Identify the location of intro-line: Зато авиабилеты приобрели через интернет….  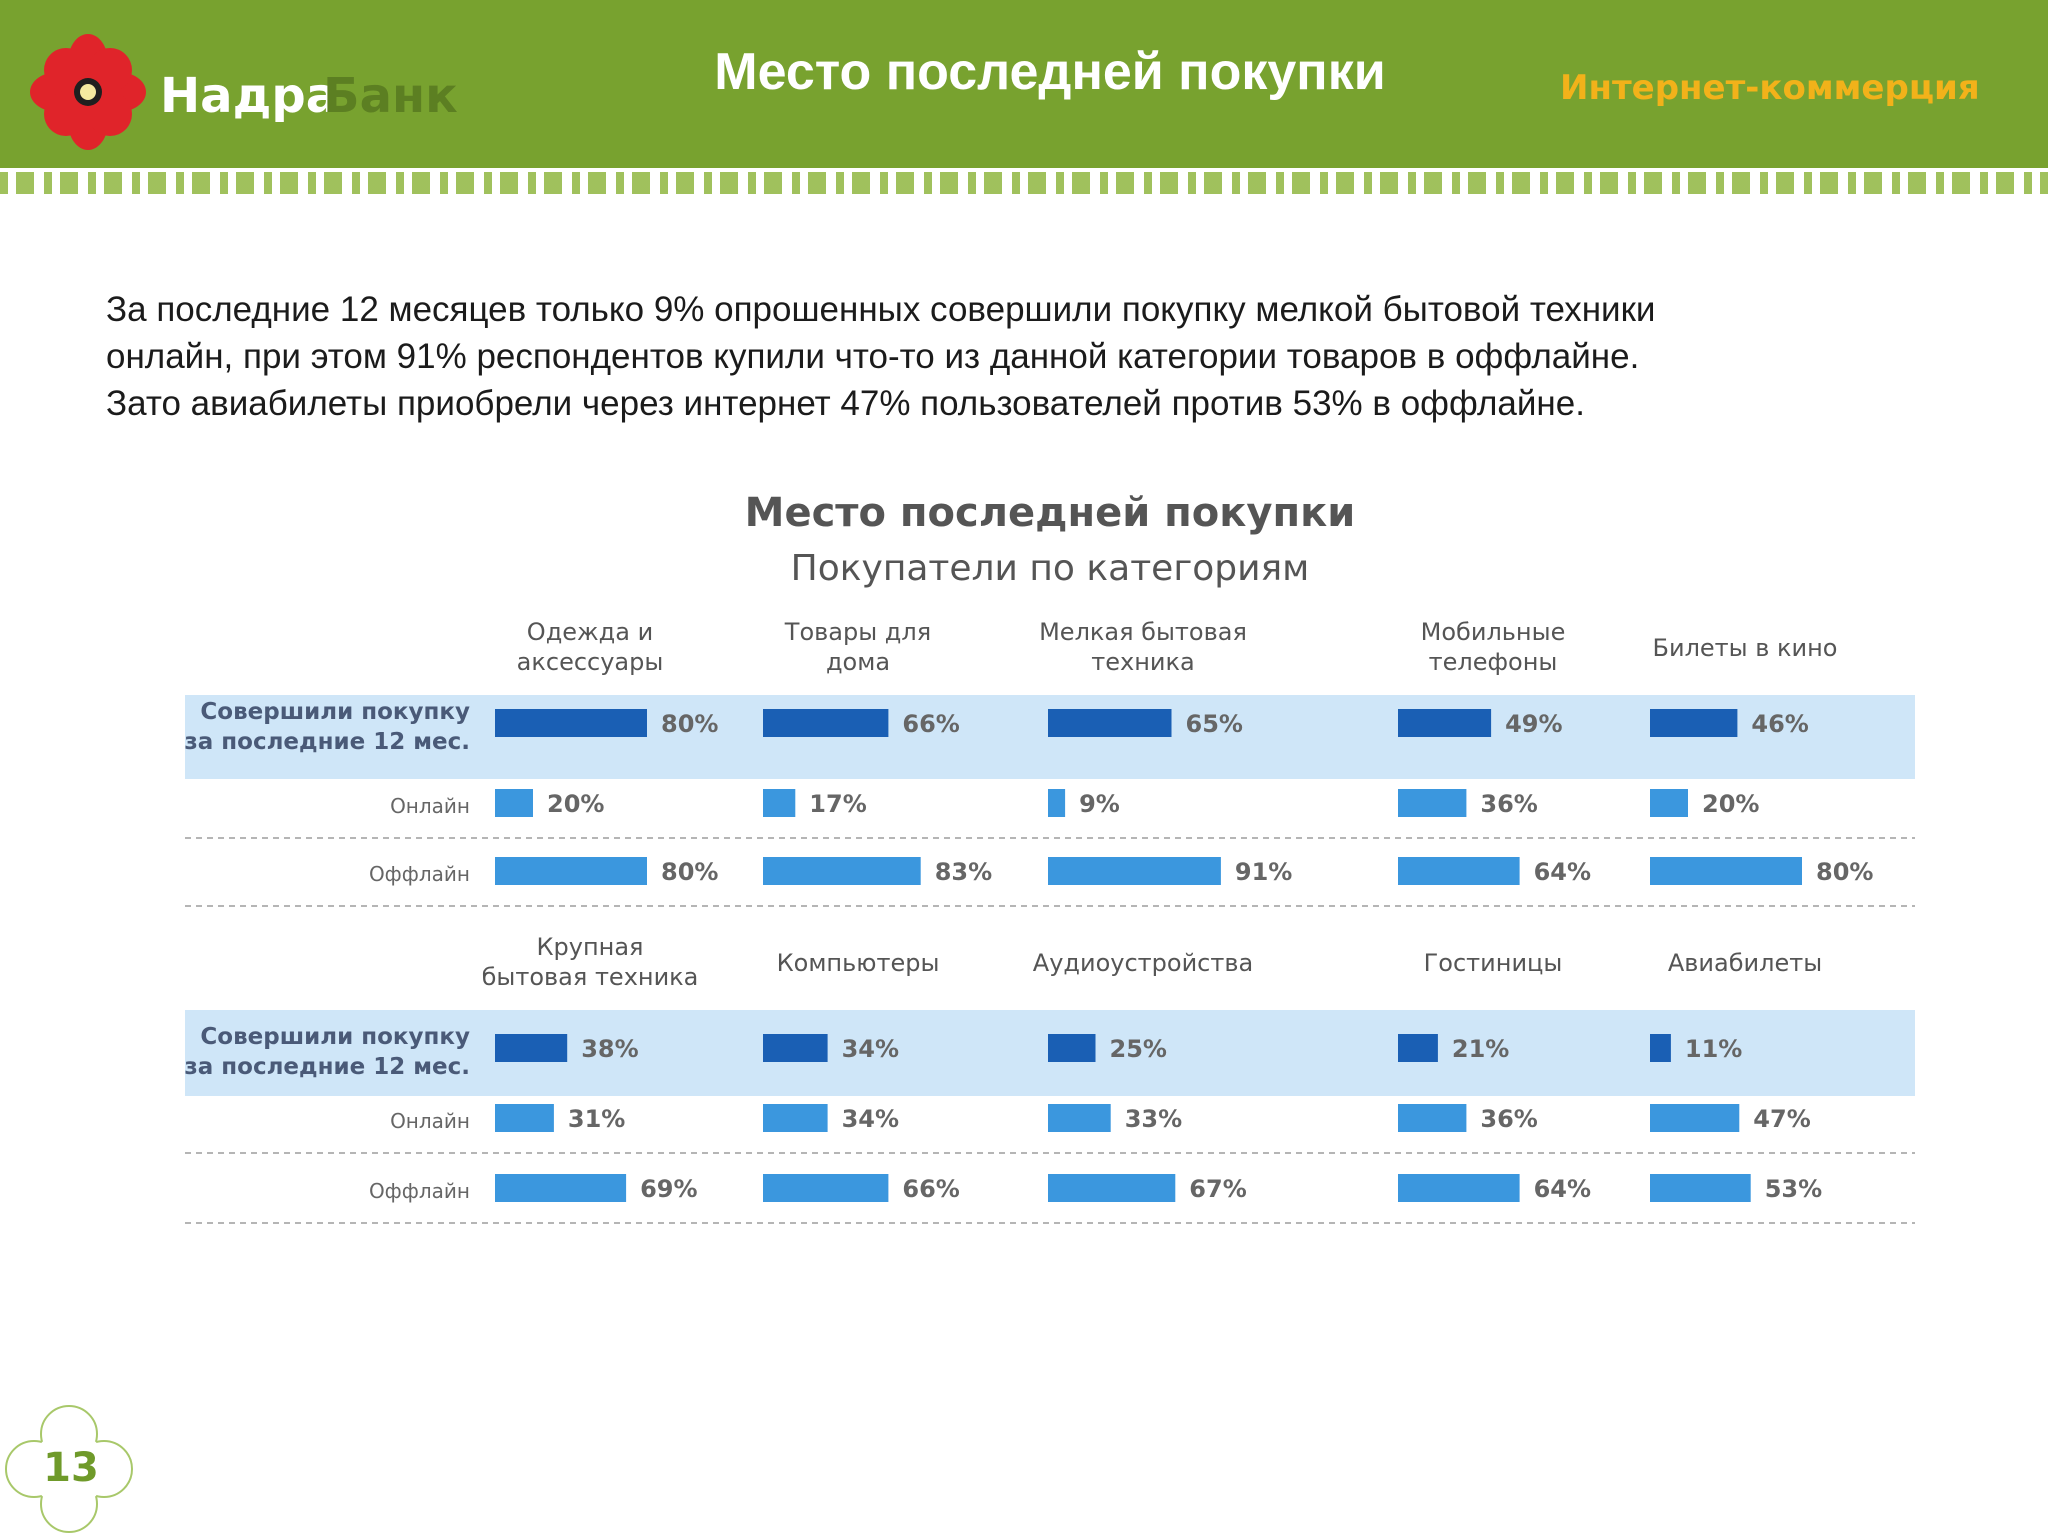
(845, 403).